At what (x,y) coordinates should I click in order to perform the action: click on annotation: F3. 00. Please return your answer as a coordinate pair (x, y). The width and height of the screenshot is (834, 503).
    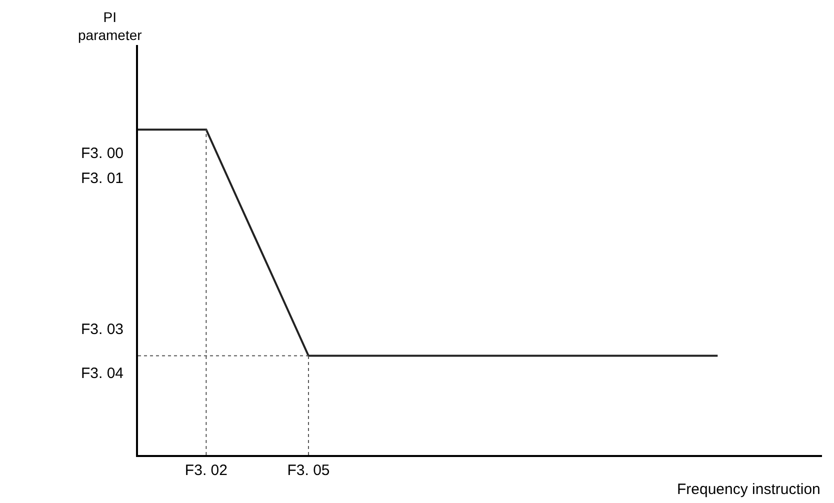
    Looking at the image, I should click on (102, 153).